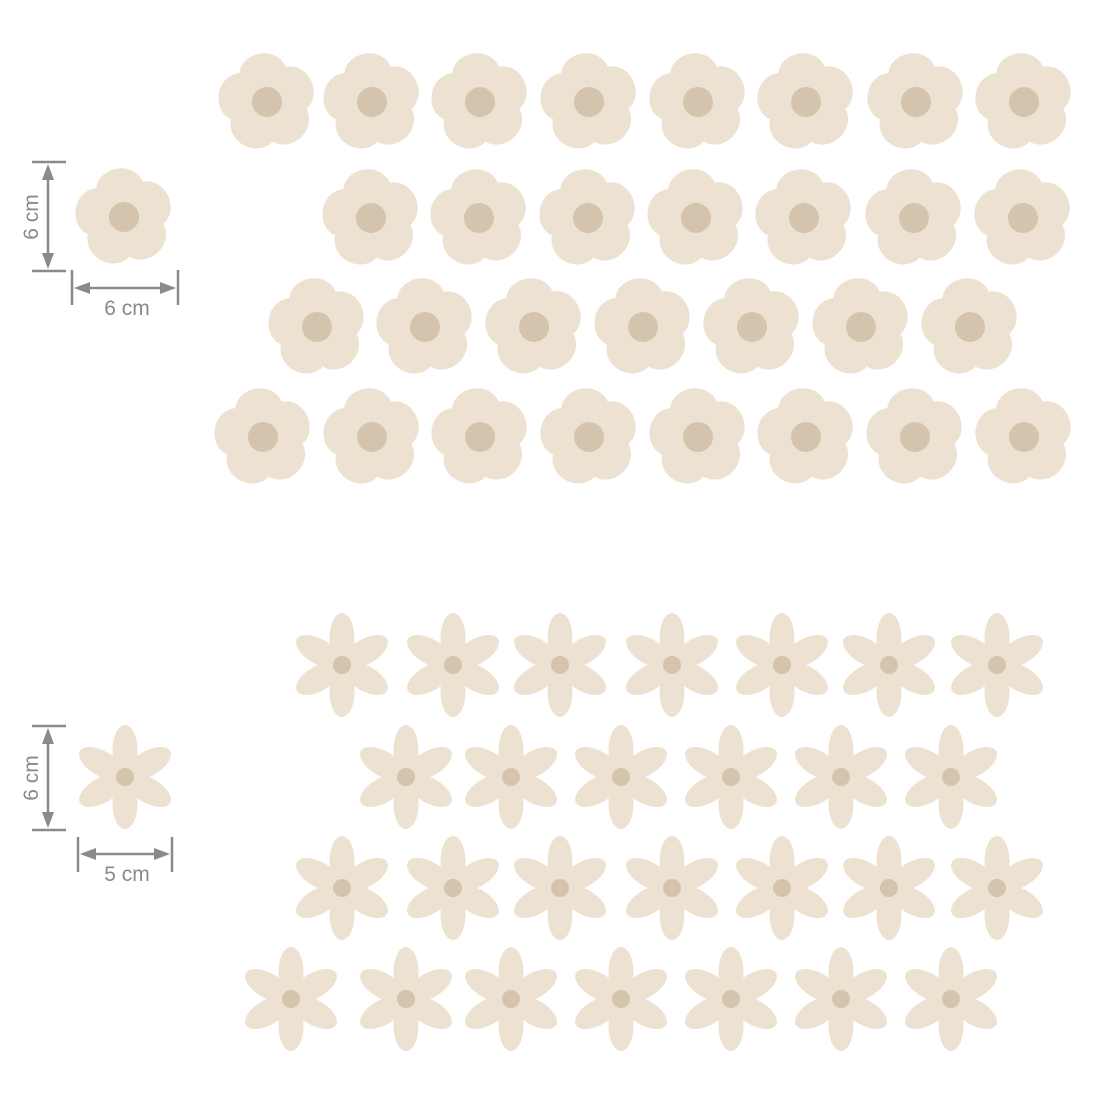  I want to click on large-height-label: 6 cm, so click(31, 217).